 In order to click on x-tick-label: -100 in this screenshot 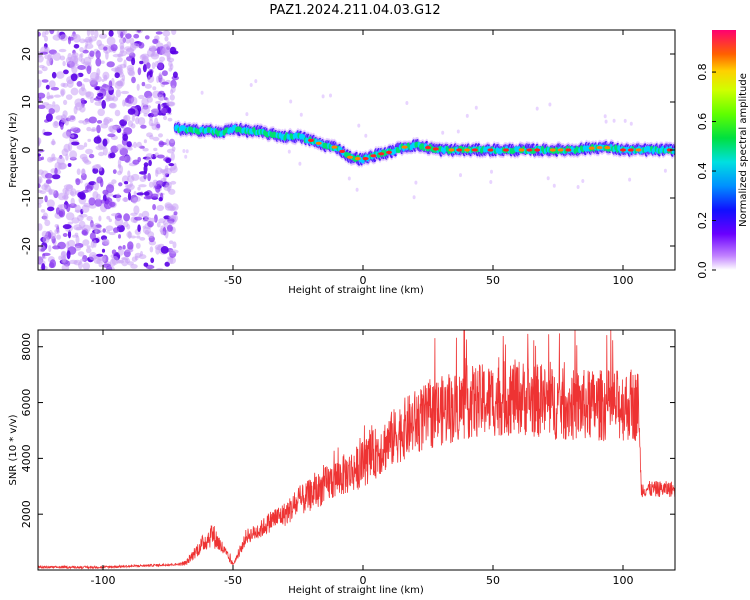, I will do `click(103, 280)`.